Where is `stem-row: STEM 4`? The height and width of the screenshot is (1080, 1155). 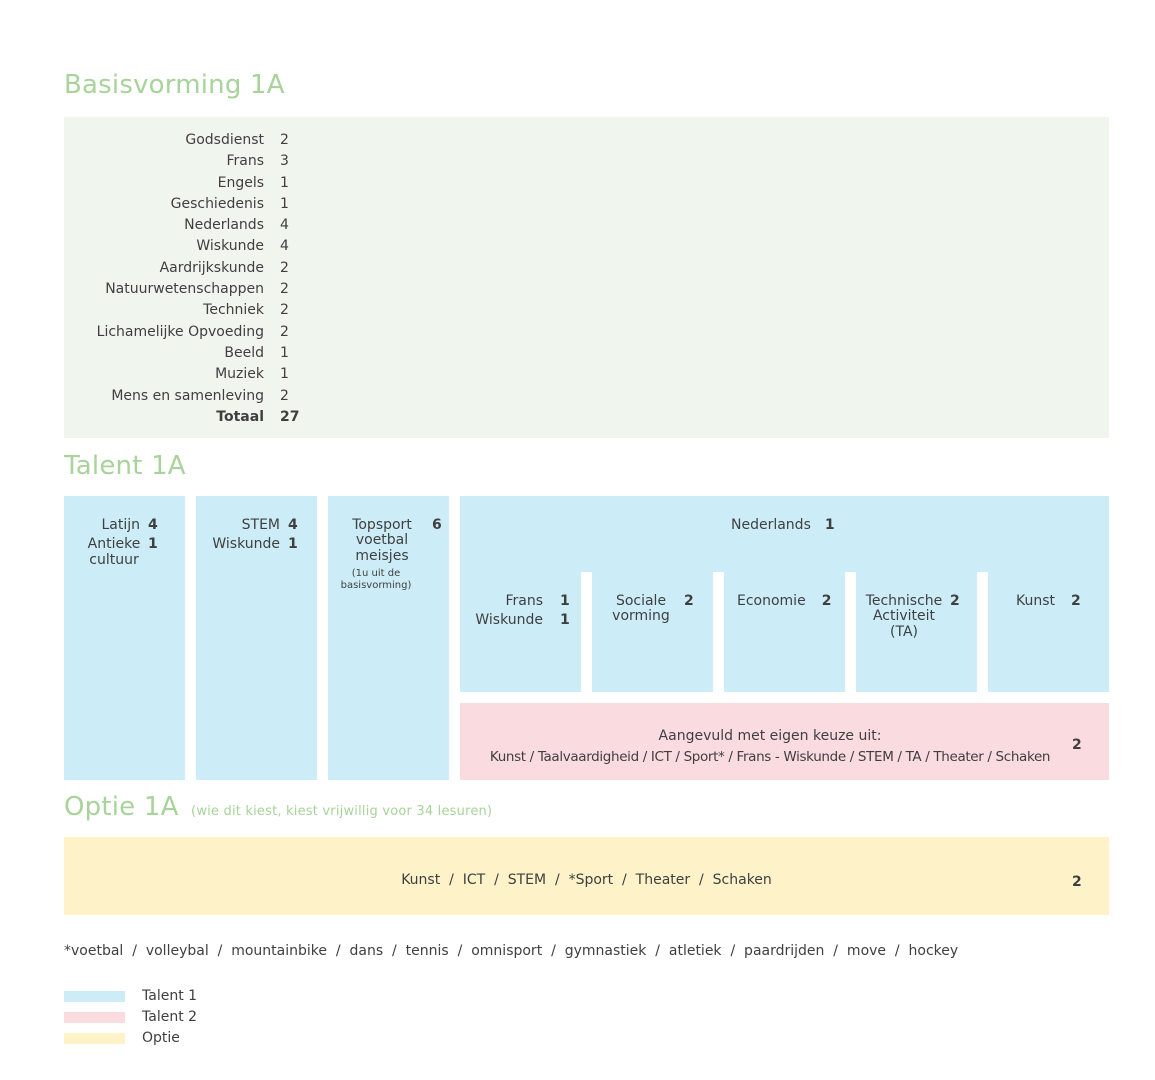
stem-row: STEM 4 is located at coordinates (253, 525).